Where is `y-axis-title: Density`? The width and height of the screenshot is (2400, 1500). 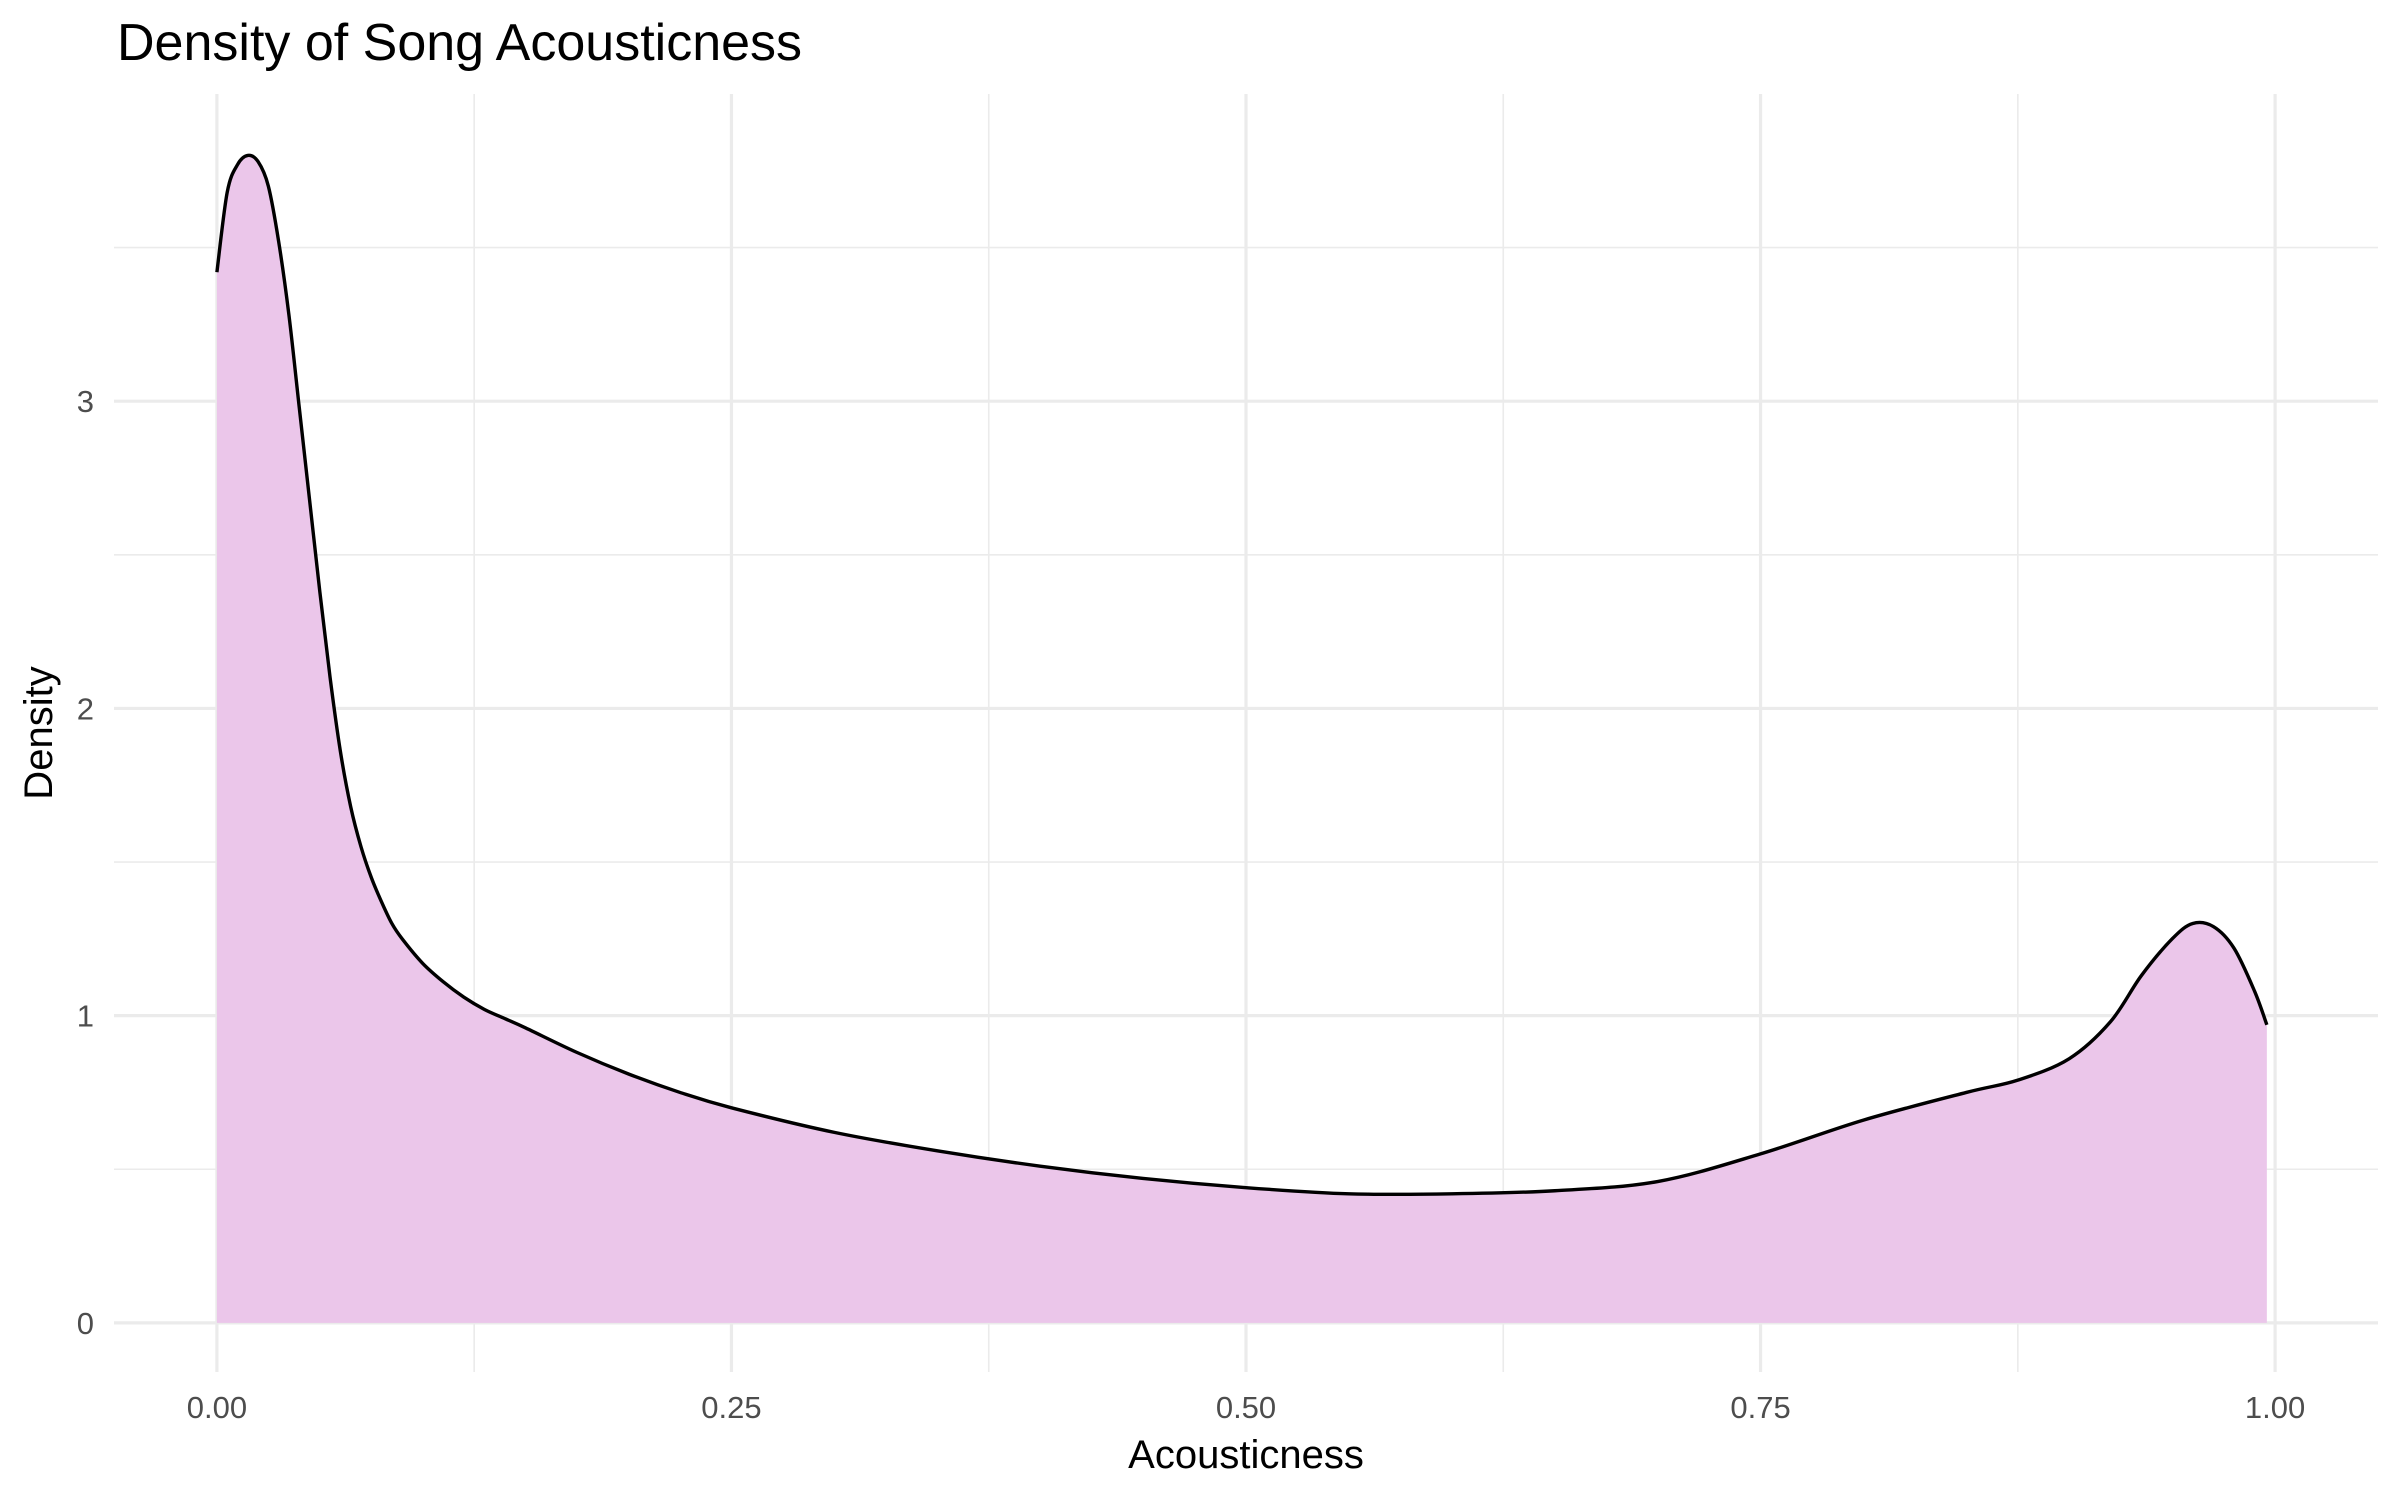
y-axis-title: Density is located at coordinates (39, 732).